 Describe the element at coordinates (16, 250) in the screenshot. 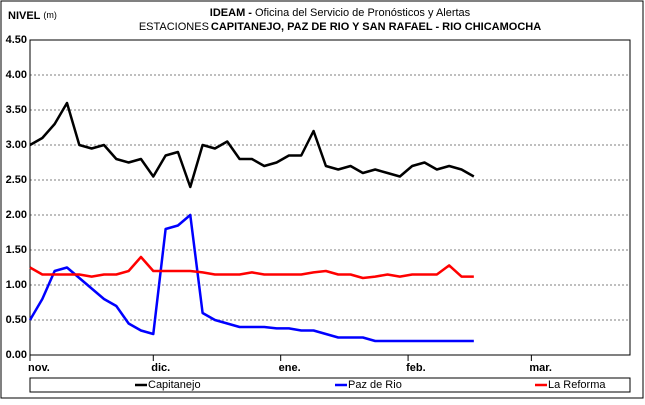

I see `y-tick-label: 1.50` at that location.